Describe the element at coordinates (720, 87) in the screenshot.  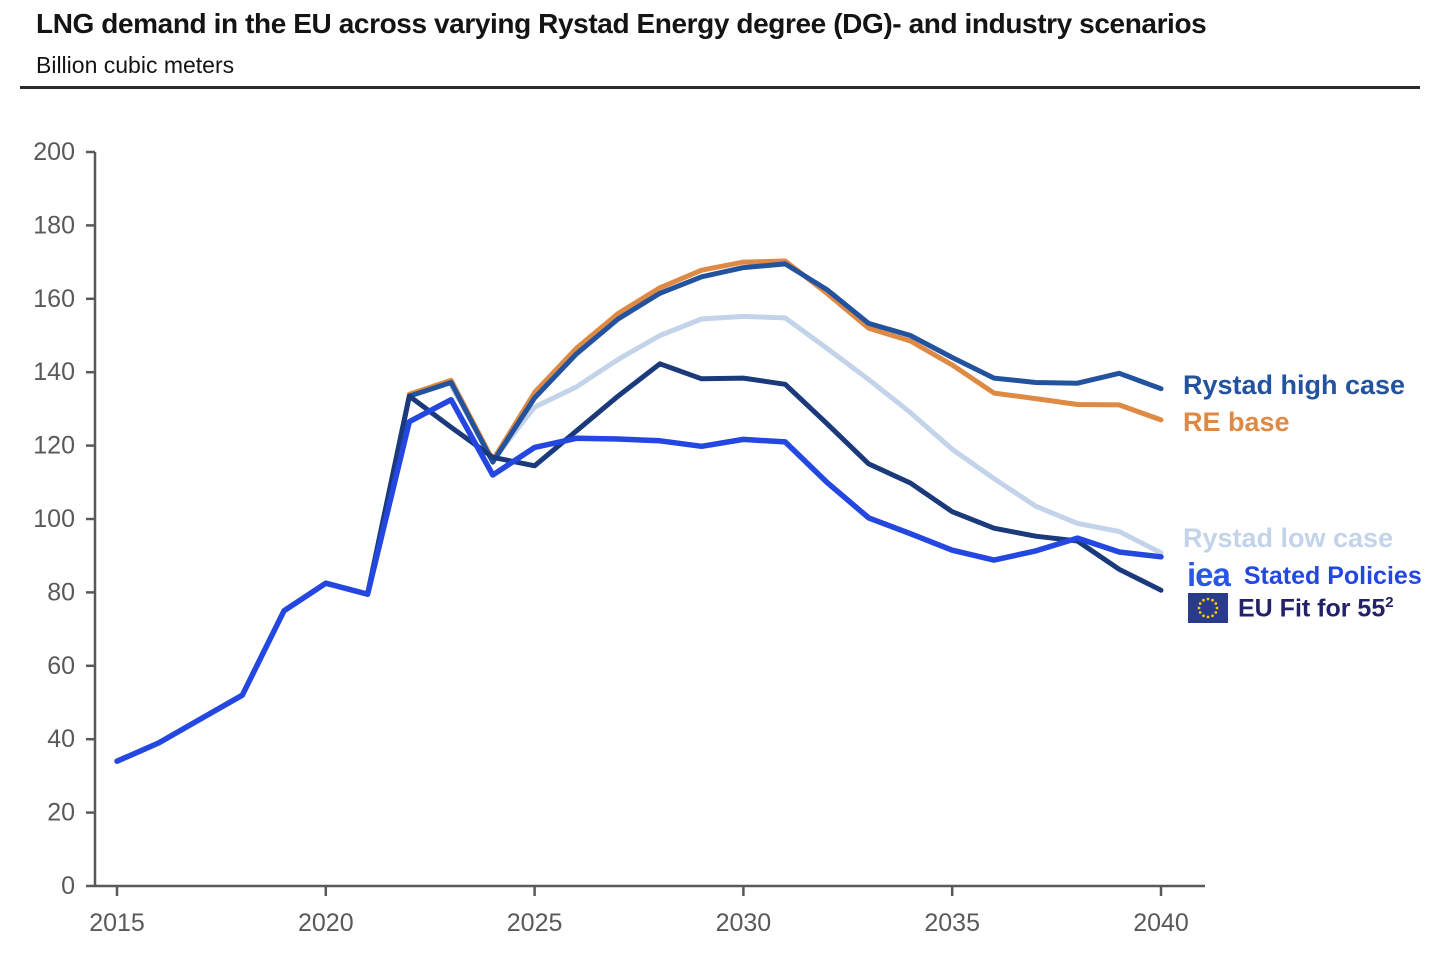
I see `header-divider` at that location.